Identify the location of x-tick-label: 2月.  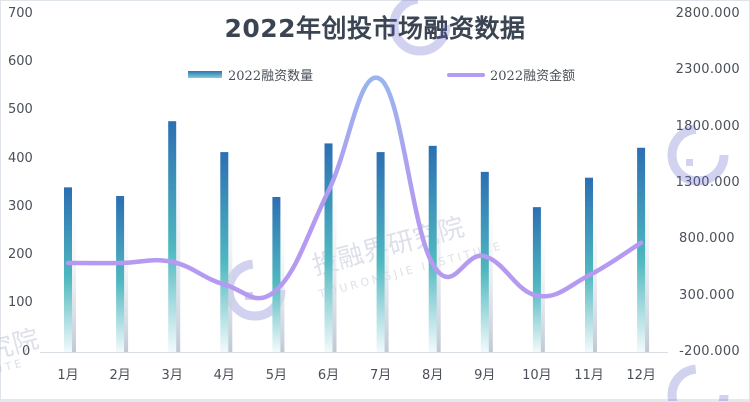
(120, 375).